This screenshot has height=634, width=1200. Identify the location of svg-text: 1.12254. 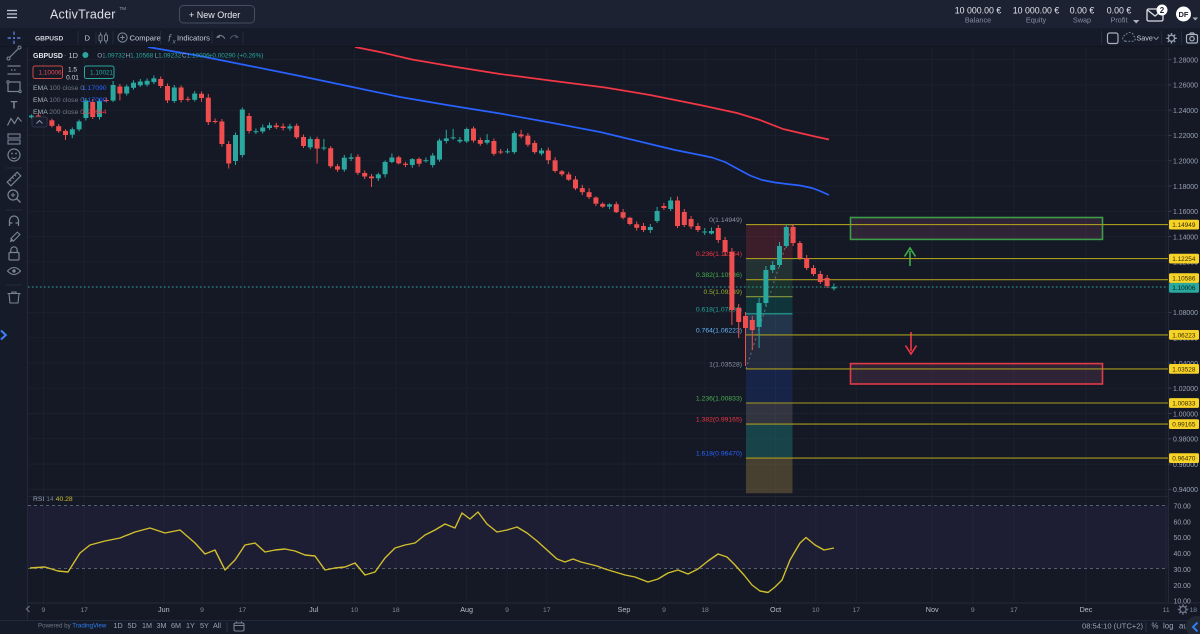
(1184, 259).